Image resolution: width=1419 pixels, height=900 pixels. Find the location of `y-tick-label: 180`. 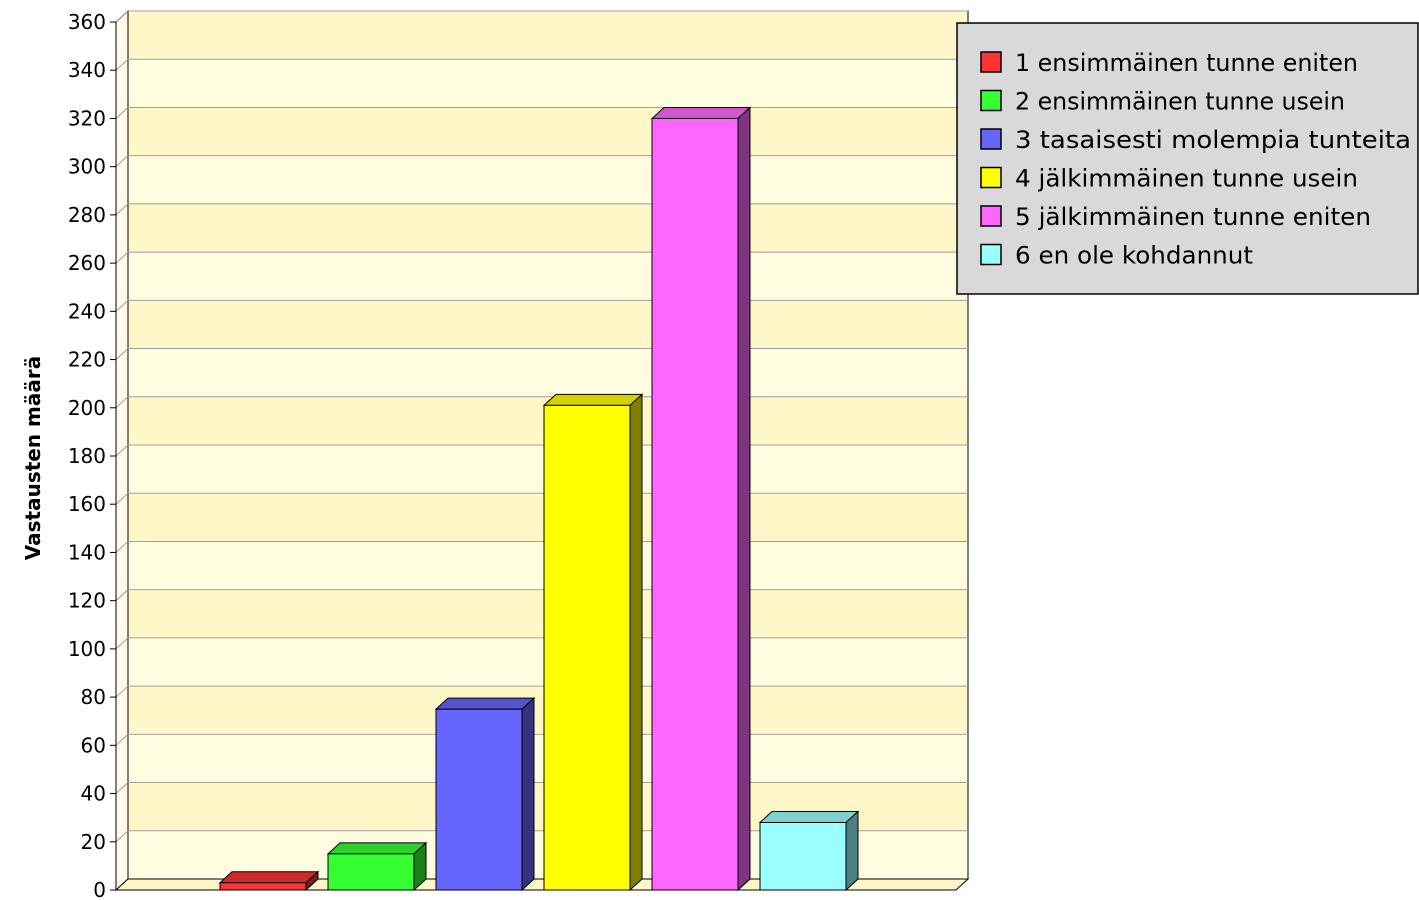

y-tick-label: 180 is located at coordinates (87, 456).